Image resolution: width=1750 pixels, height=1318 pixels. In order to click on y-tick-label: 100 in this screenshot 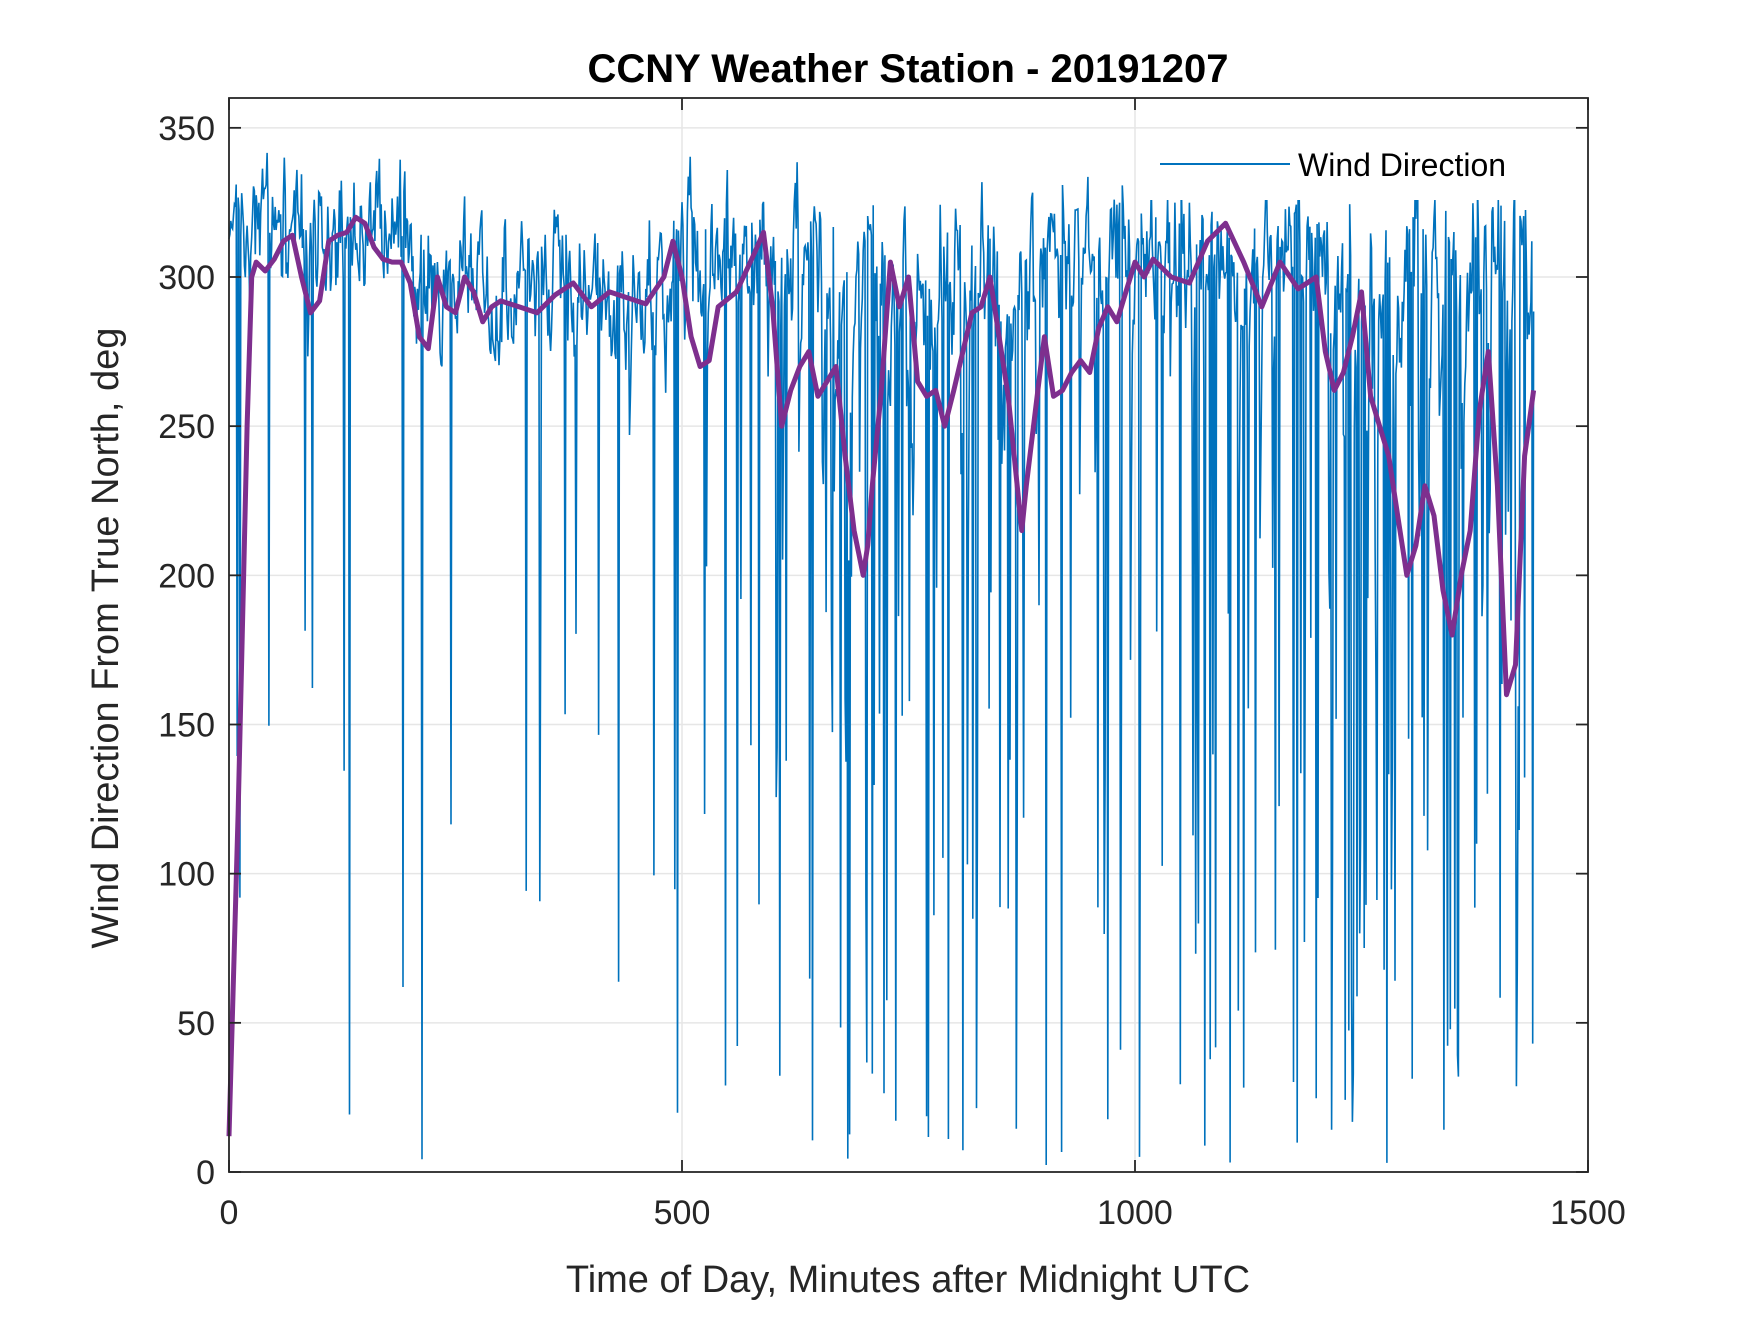, I will do `click(186, 875)`.